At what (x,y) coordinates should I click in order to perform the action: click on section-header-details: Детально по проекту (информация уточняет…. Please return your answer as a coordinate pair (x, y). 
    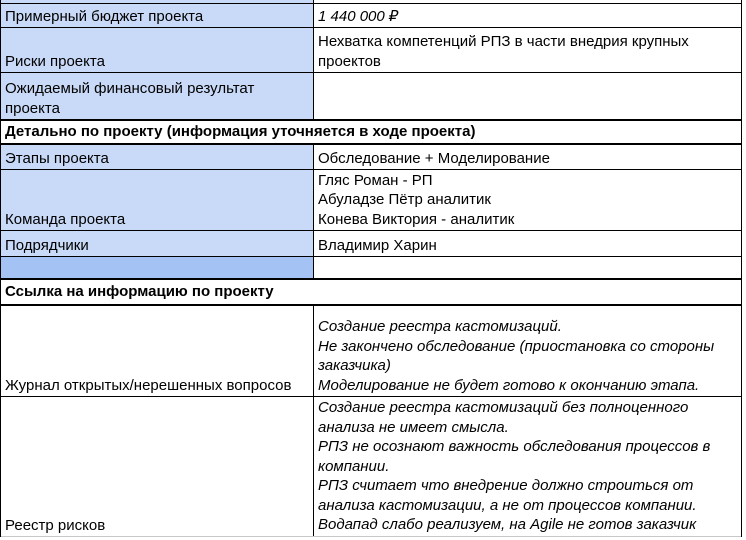
    Looking at the image, I should click on (371, 132).